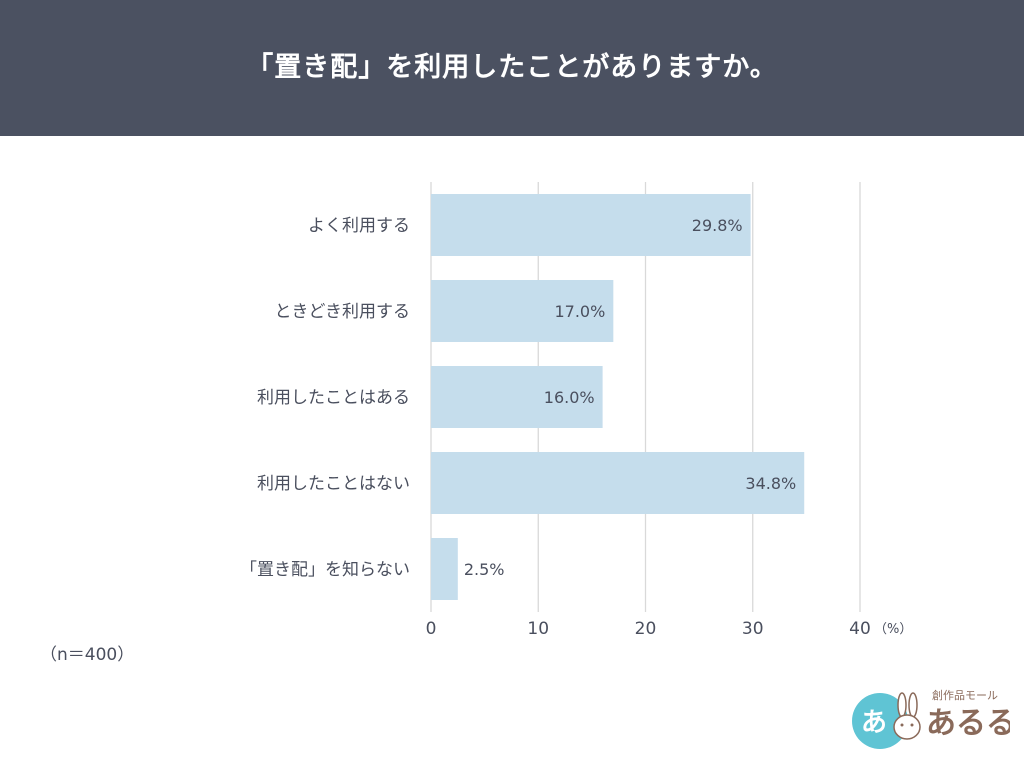 This screenshot has width=1024, height=768. I want to click on category-label: ときどき利用する, so click(343, 312).